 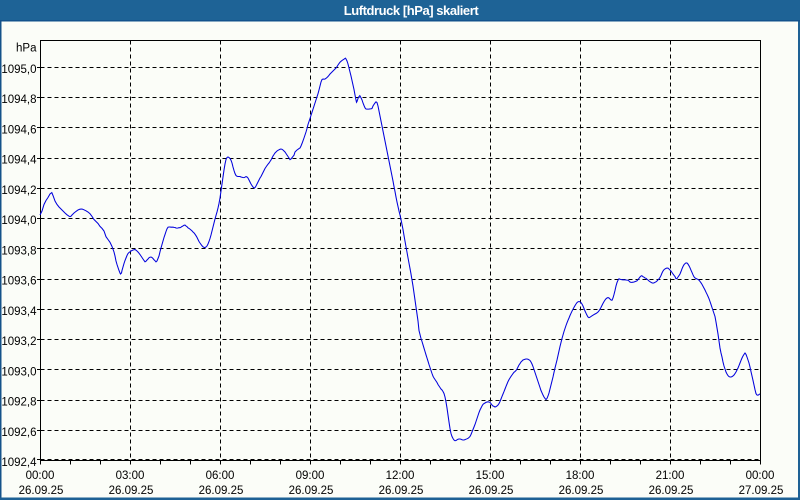 I want to click on svg-text: 1093,0, so click(x=18, y=372).